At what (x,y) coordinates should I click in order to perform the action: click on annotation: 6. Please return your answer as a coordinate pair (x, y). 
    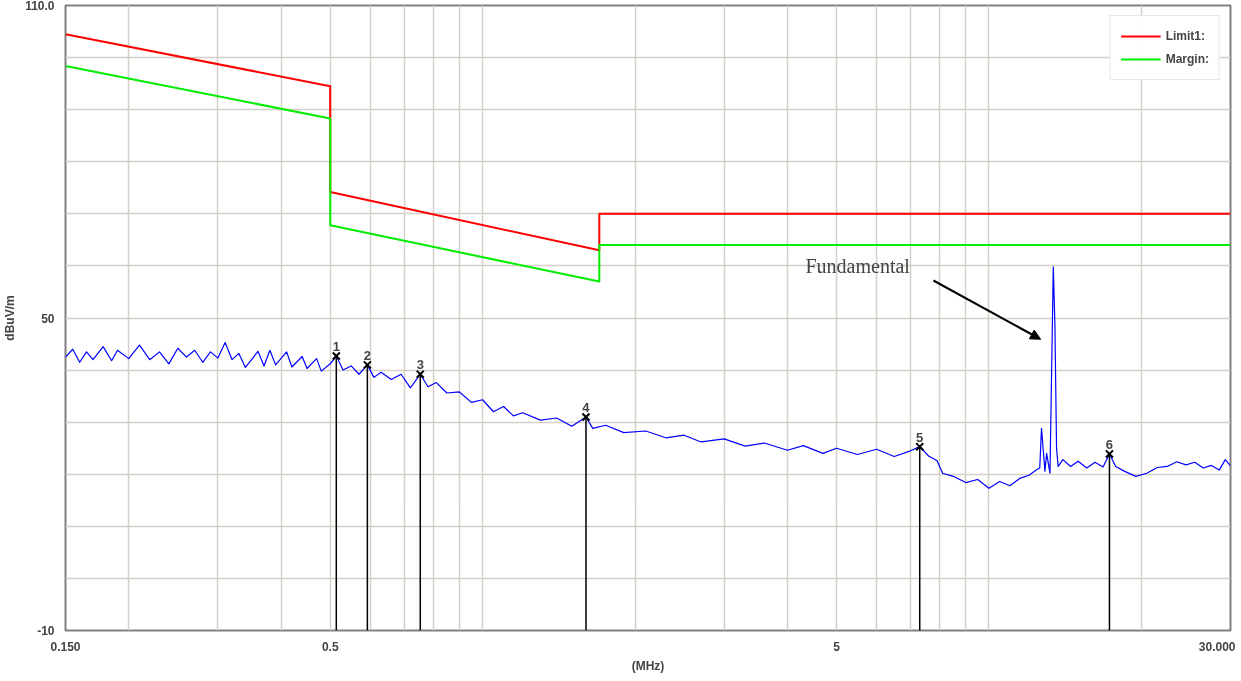
    Looking at the image, I should click on (1109, 444).